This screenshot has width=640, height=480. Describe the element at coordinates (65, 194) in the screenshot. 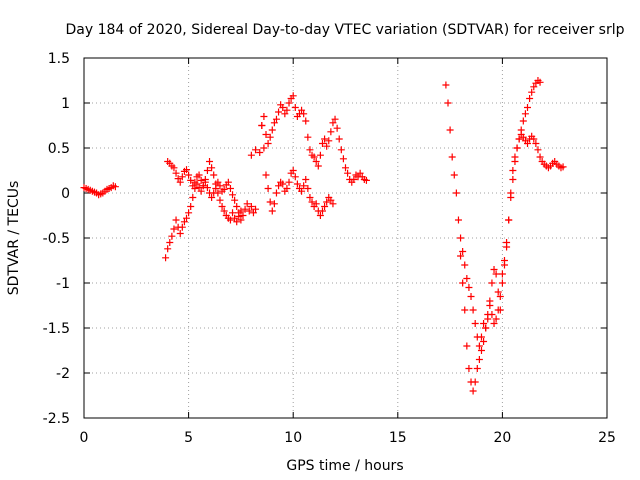

I see `y-tick-label: 0` at that location.